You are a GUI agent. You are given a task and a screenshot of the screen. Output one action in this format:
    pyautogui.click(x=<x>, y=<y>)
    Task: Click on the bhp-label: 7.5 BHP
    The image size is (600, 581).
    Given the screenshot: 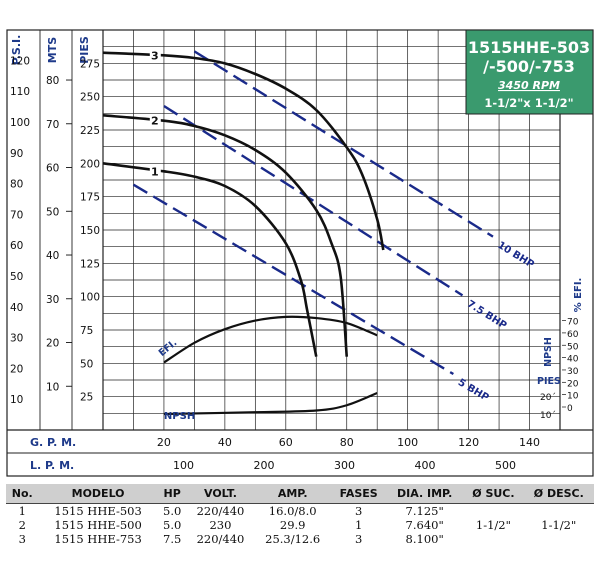 What is the action you would take?
    pyautogui.click(x=486, y=315)
    